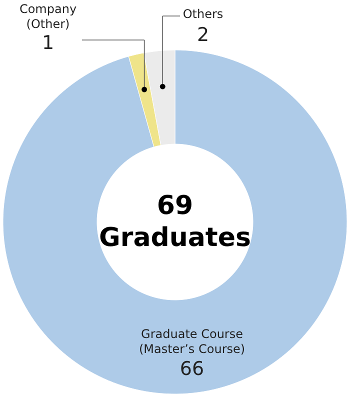 This screenshot has height=396, width=350. I want to click on data-label: 1, so click(48, 43).